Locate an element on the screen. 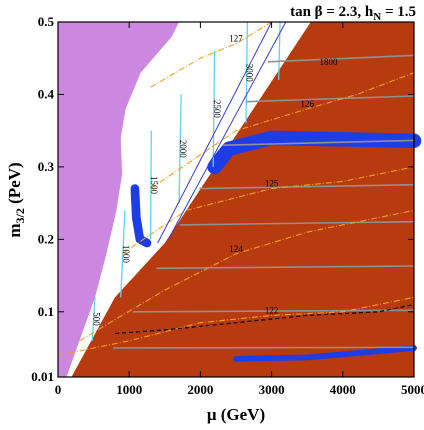 This screenshot has width=424, height=430. x-tick-label-1: 1000 is located at coordinates (129, 389).